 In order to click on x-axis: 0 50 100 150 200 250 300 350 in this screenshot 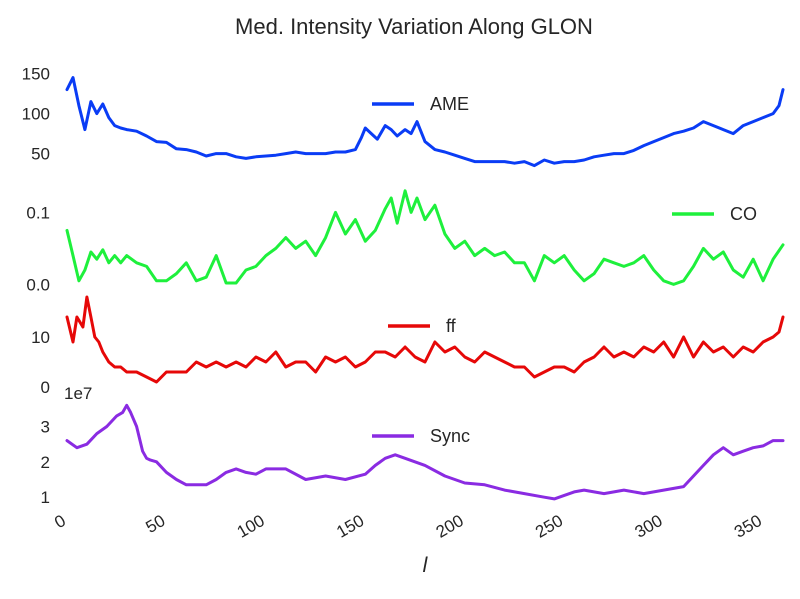, I will do `click(408, 526)`.